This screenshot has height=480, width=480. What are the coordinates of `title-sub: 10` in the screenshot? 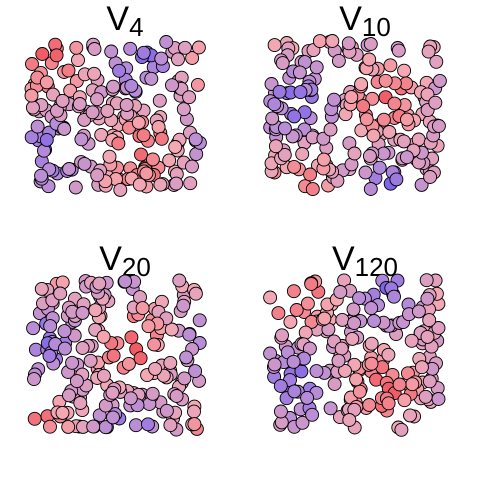 It's located at (376, 27).